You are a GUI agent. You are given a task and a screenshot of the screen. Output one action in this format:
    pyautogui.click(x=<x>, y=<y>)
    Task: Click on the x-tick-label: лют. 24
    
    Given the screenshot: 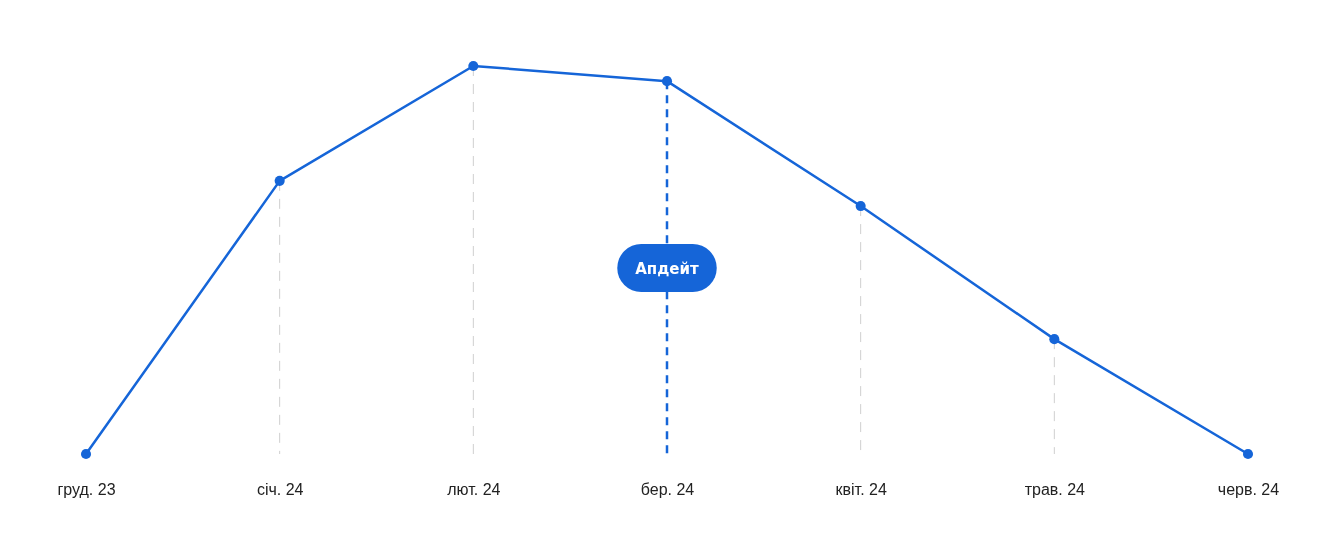 What is the action you would take?
    pyautogui.click(x=474, y=489)
    